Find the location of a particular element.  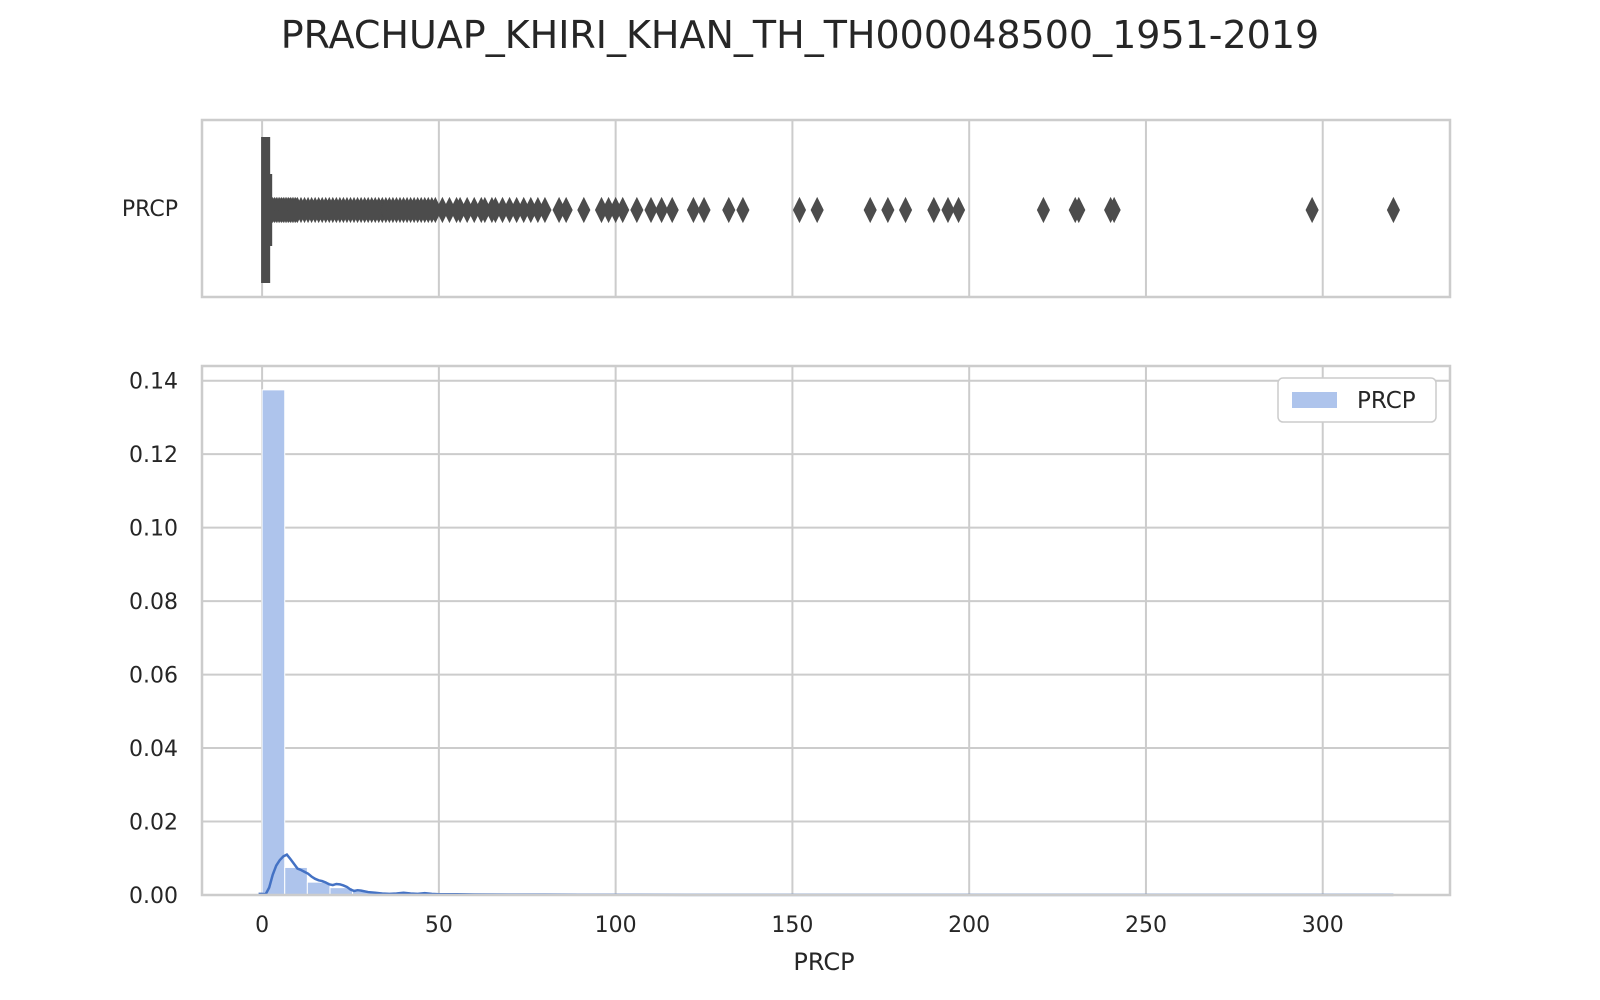

y-tick-label: 0.10 is located at coordinates (153, 529).